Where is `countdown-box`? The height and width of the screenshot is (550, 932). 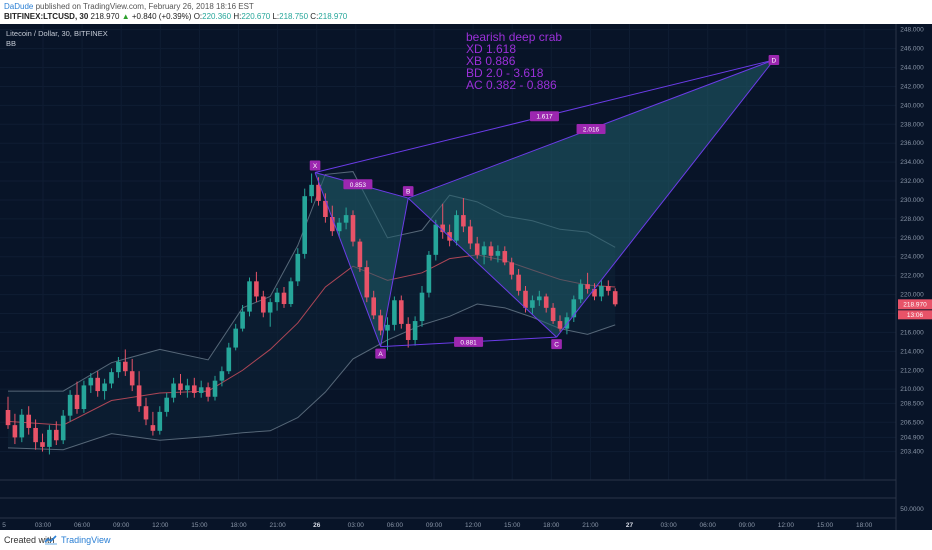
countdown-box is located at coordinates (915, 315).